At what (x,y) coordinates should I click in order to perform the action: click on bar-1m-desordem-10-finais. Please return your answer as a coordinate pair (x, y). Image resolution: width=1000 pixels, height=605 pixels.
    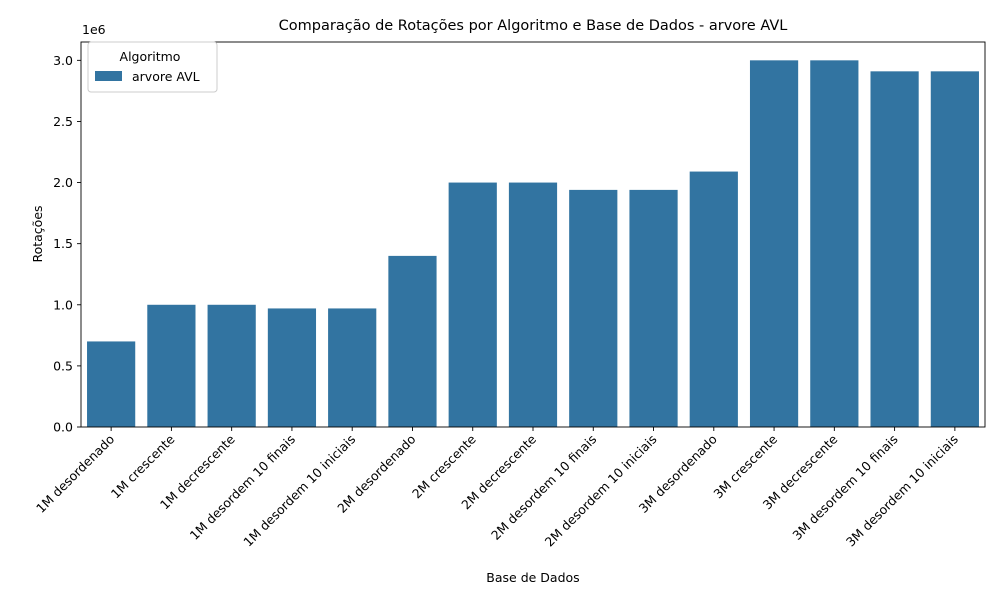
    Looking at the image, I should click on (292, 367).